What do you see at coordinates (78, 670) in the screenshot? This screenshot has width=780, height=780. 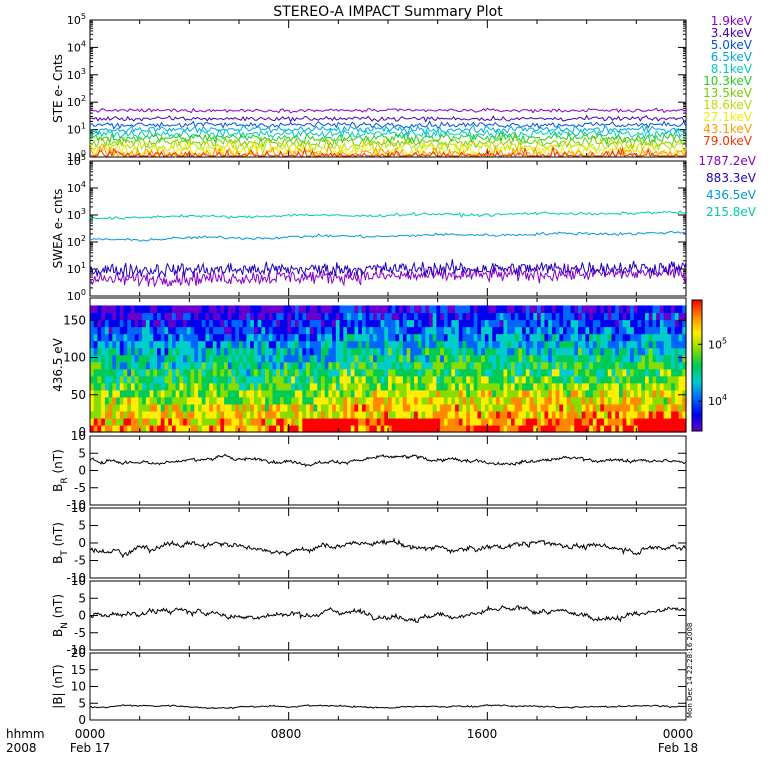 I see `y-tick-label: 15` at bounding box center [78, 670].